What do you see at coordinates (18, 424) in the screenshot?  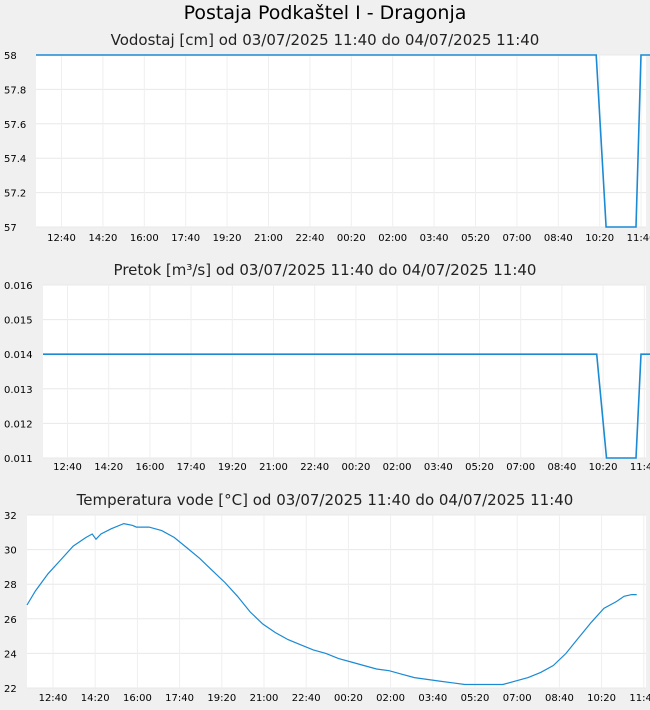 I see `y-tick-label: 0.012` at bounding box center [18, 424].